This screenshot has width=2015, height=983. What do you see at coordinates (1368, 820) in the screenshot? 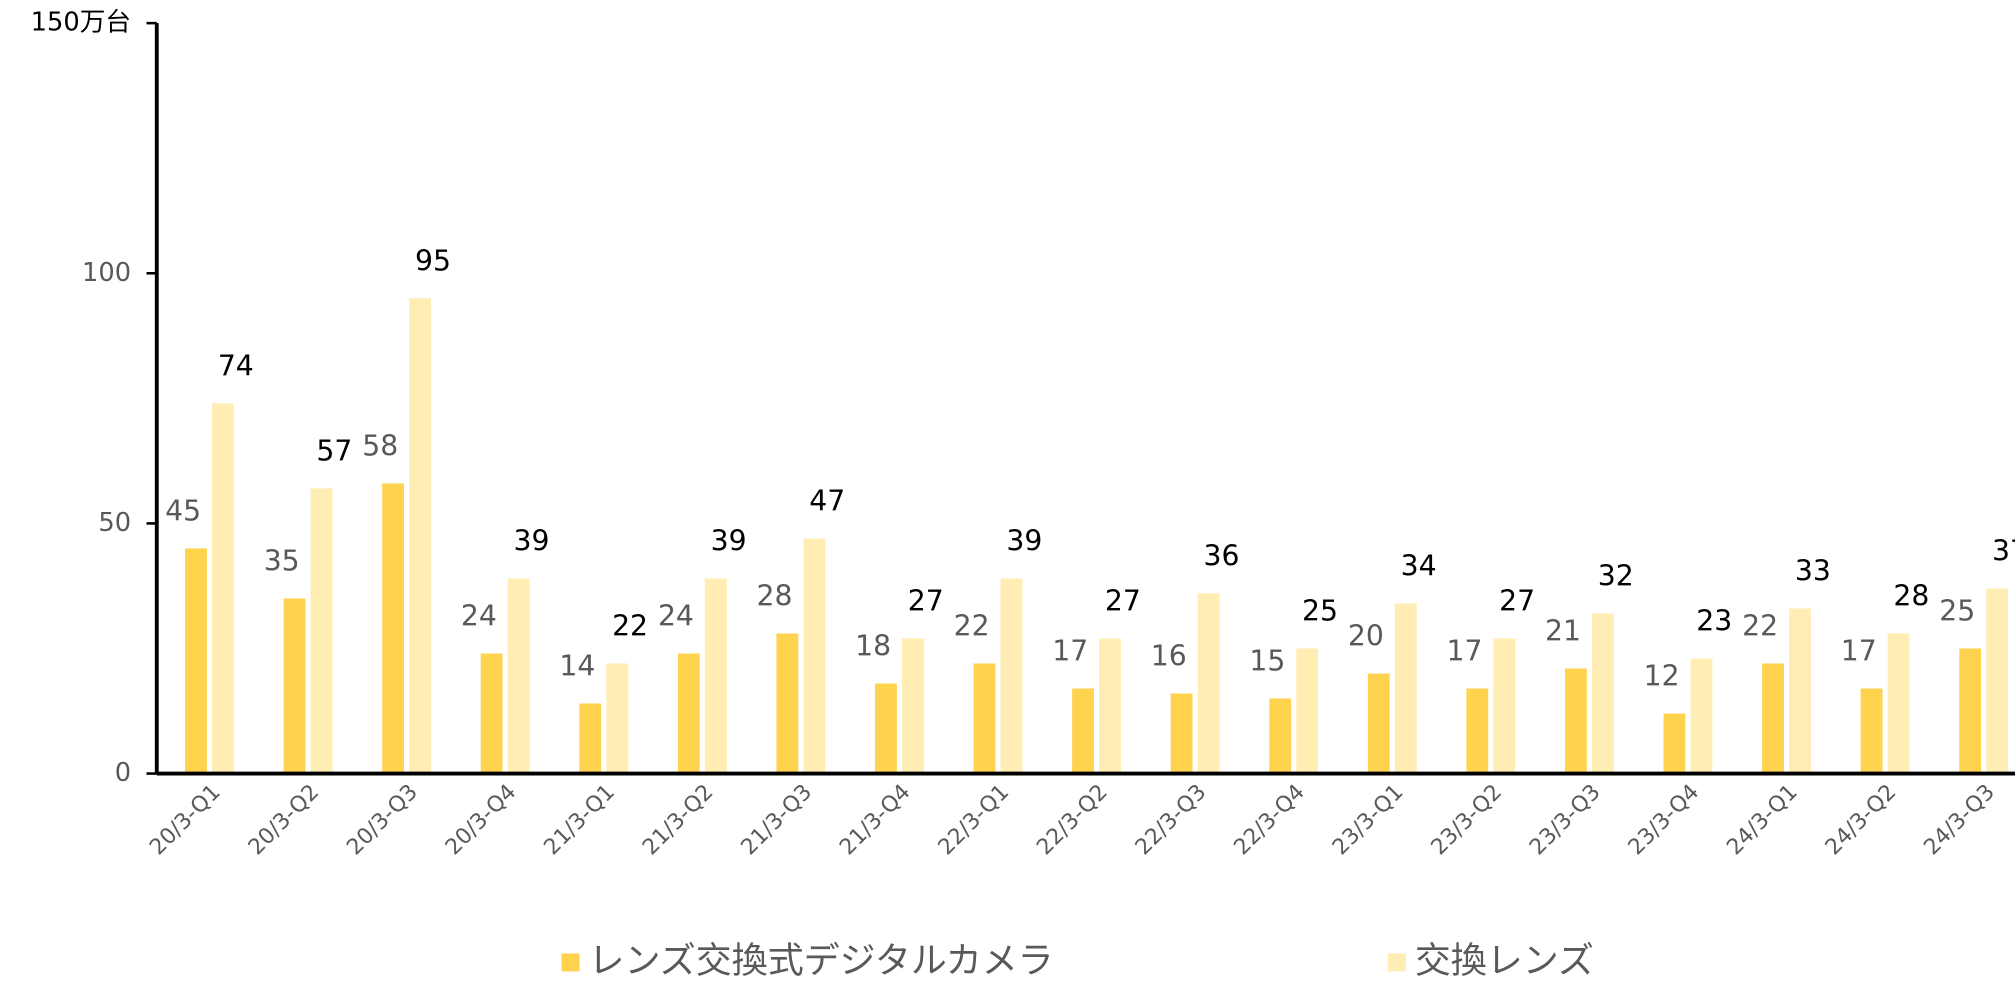
I see `x-tick-label: 23/3-Q1` at bounding box center [1368, 820].